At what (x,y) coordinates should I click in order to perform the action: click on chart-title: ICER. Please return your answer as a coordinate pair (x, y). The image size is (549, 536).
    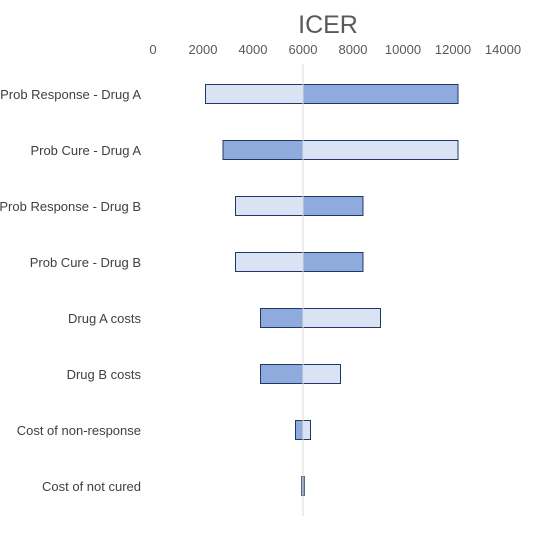
    Looking at the image, I should click on (328, 25).